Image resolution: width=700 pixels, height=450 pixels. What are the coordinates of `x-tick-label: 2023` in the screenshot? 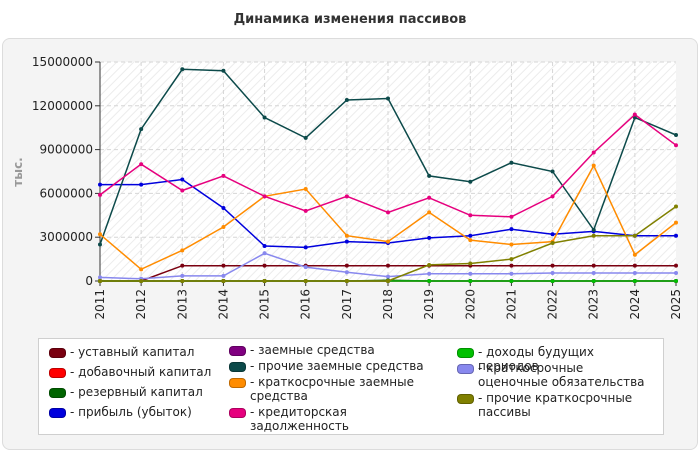 It's located at (594, 304).